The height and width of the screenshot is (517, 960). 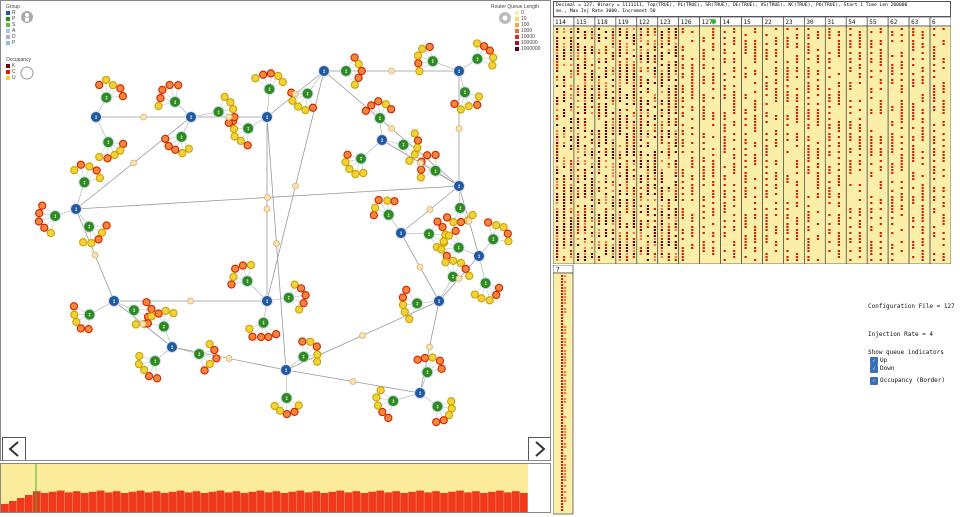 I want to click on down-checkbox: ✓, so click(x=874, y=369).